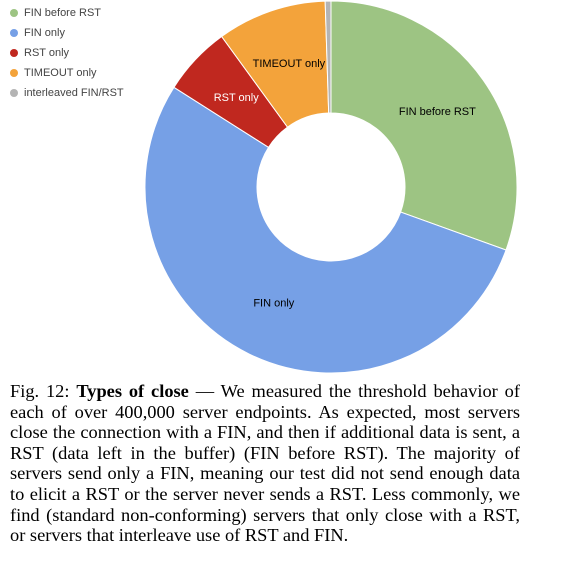  What do you see at coordinates (328, 57) in the screenshot?
I see `slice-interleaved-fin-rst` at bounding box center [328, 57].